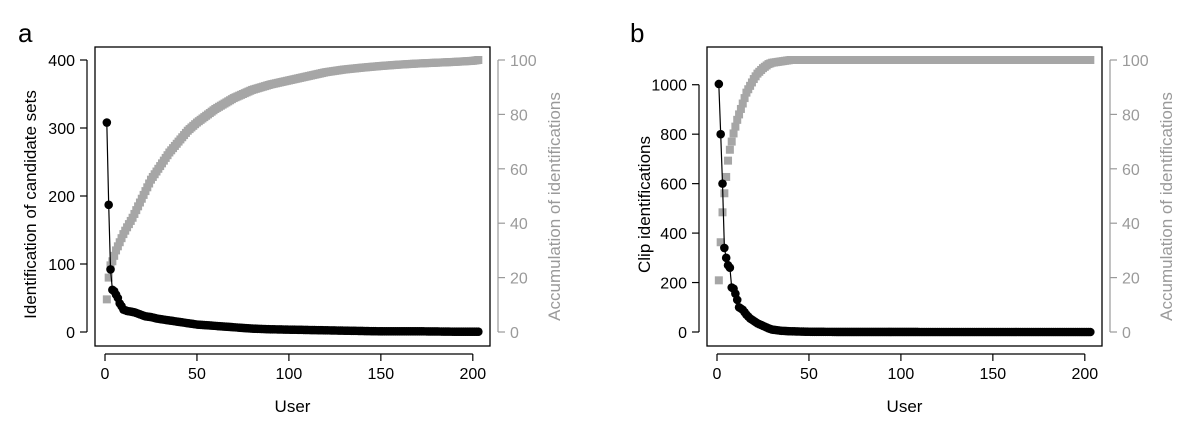 The width and height of the screenshot is (1200, 435). I want to click on y-axis-title: Clip identifications, so click(644, 204).